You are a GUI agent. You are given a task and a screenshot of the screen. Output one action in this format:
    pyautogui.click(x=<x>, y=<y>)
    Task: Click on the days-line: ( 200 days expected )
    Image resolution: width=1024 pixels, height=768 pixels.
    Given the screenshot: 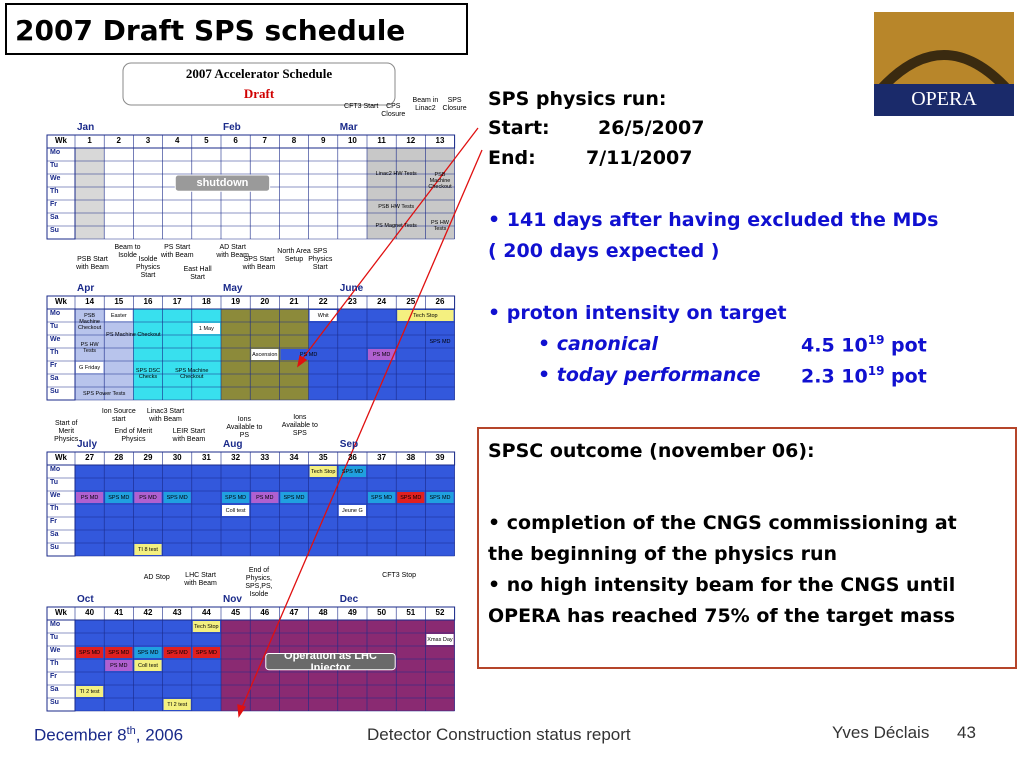 What is the action you would take?
    pyautogui.click(x=604, y=251)
    